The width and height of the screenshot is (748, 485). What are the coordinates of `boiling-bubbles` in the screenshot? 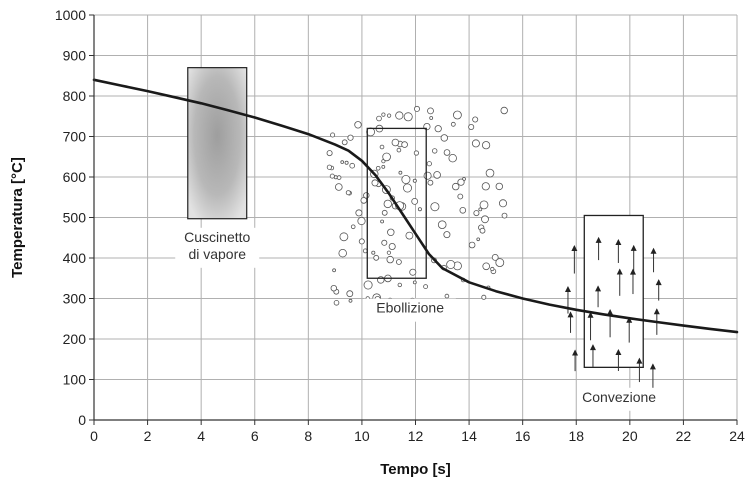 It's located at (417, 205).